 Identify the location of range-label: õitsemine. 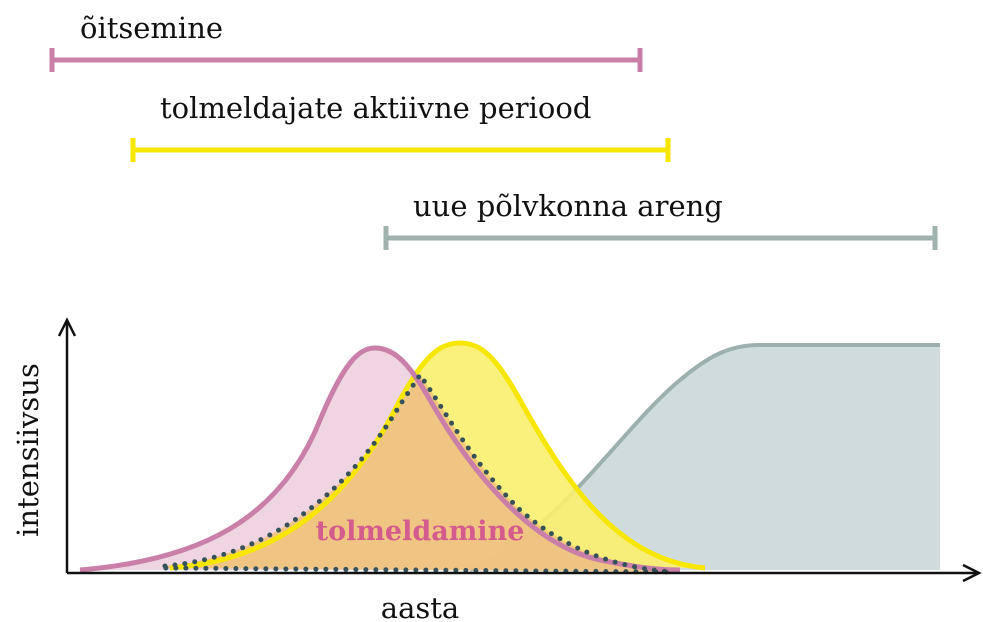
(151, 28).